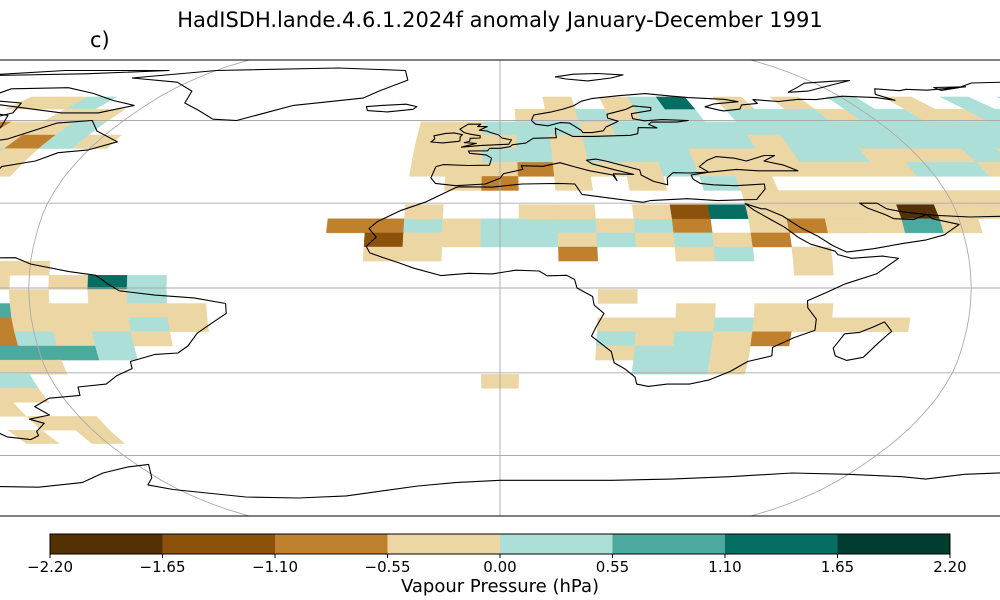 The height and width of the screenshot is (600, 1000). What do you see at coordinates (275, 567) in the screenshot?
I see `colorbar-tick-label: −1.10` at bounding box center [275, 567].